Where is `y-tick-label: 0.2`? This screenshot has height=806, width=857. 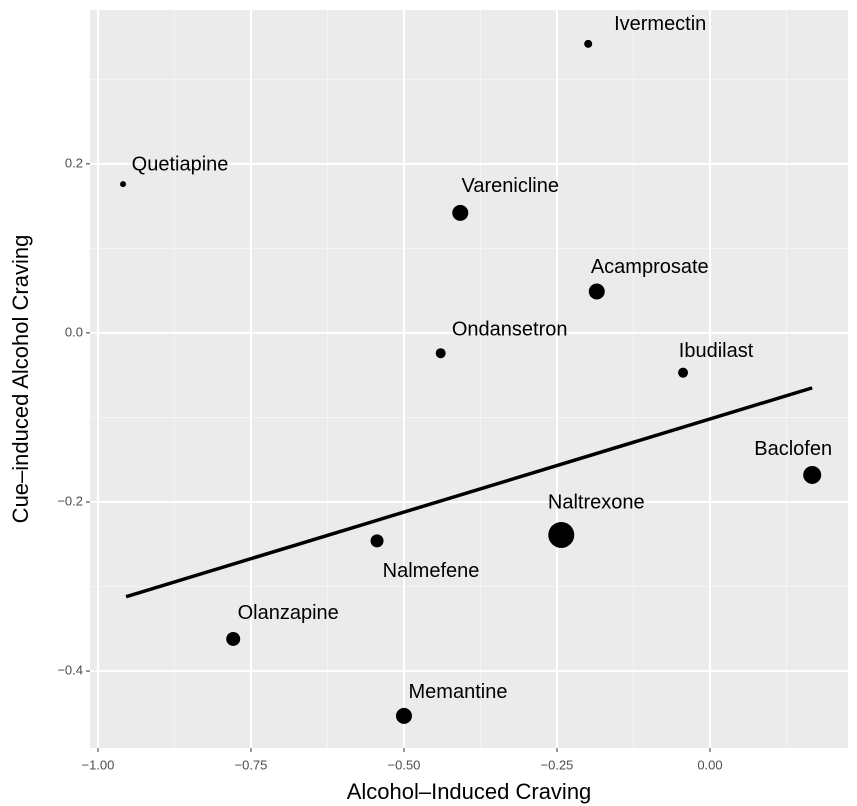
y-tick-label: 0.2 is located at coordinates (74, 162).